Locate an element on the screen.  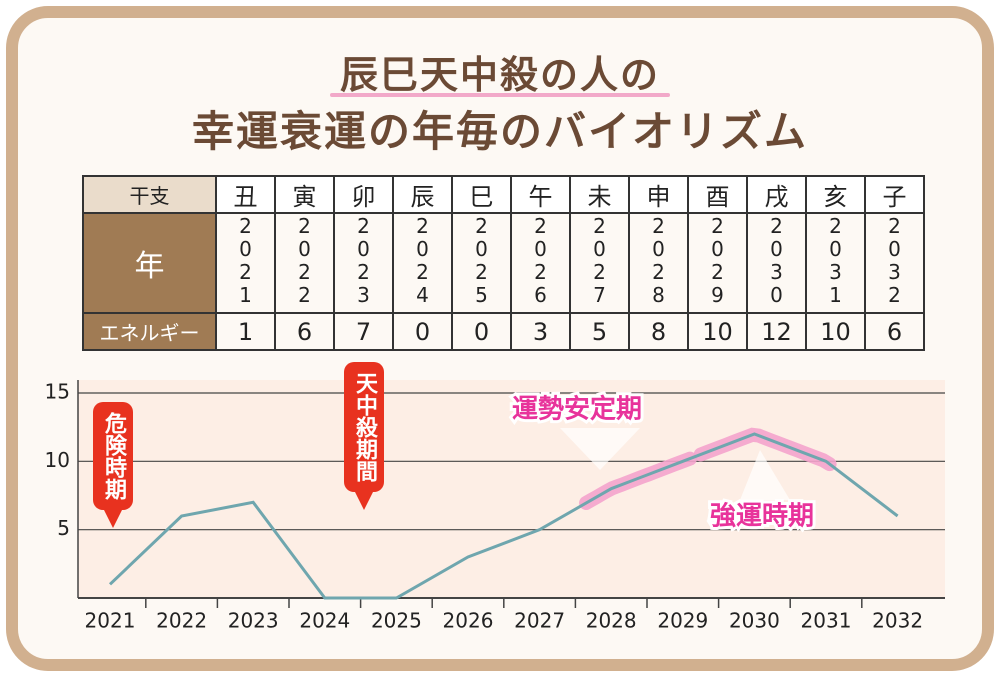
x-tick-label: 2030 is located at coordinates (754, 621).